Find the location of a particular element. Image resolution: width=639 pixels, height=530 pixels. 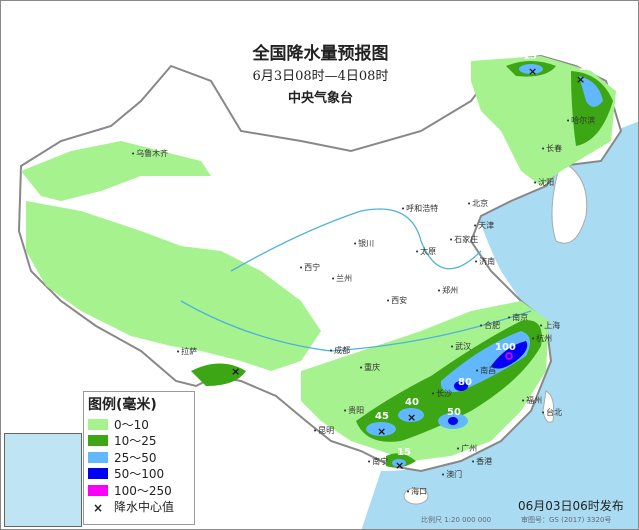

yellow-river is located at coordinates (356, 240).